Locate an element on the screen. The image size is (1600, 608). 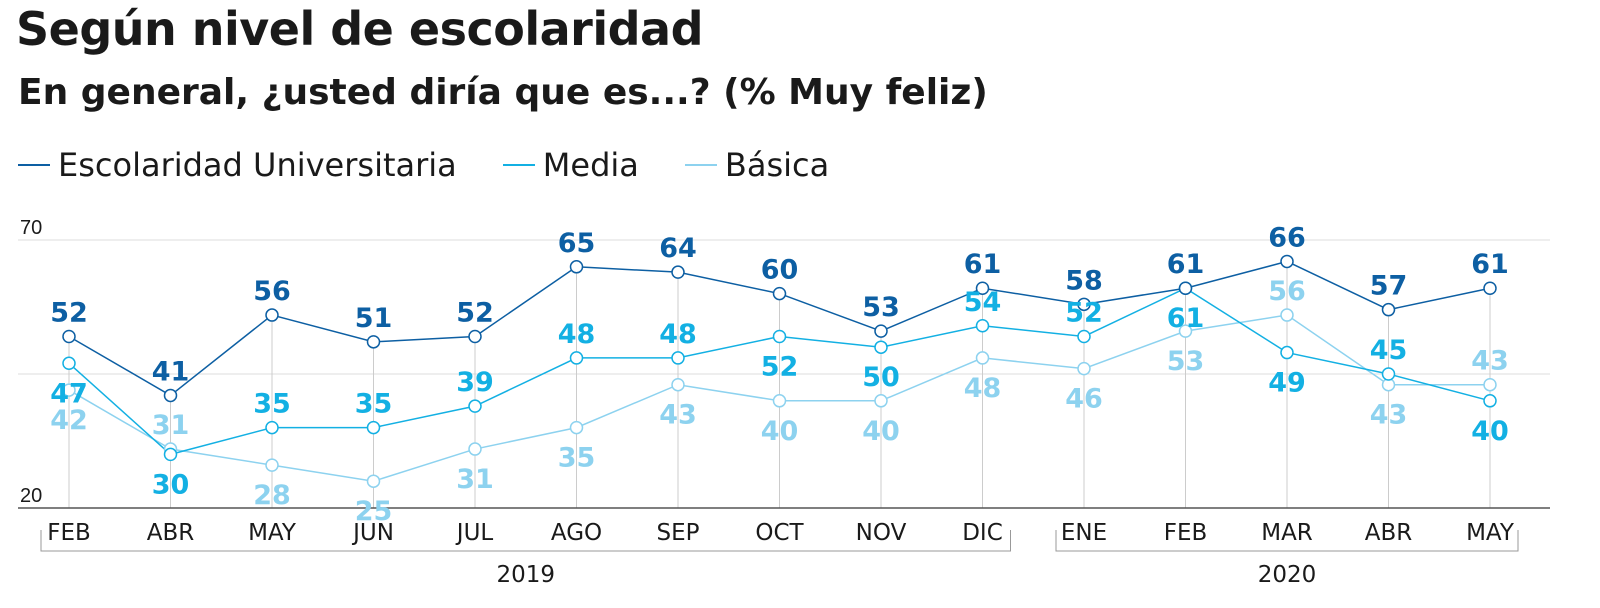
x-tick-label-11: FEB is located at coordinates (1186, 533).